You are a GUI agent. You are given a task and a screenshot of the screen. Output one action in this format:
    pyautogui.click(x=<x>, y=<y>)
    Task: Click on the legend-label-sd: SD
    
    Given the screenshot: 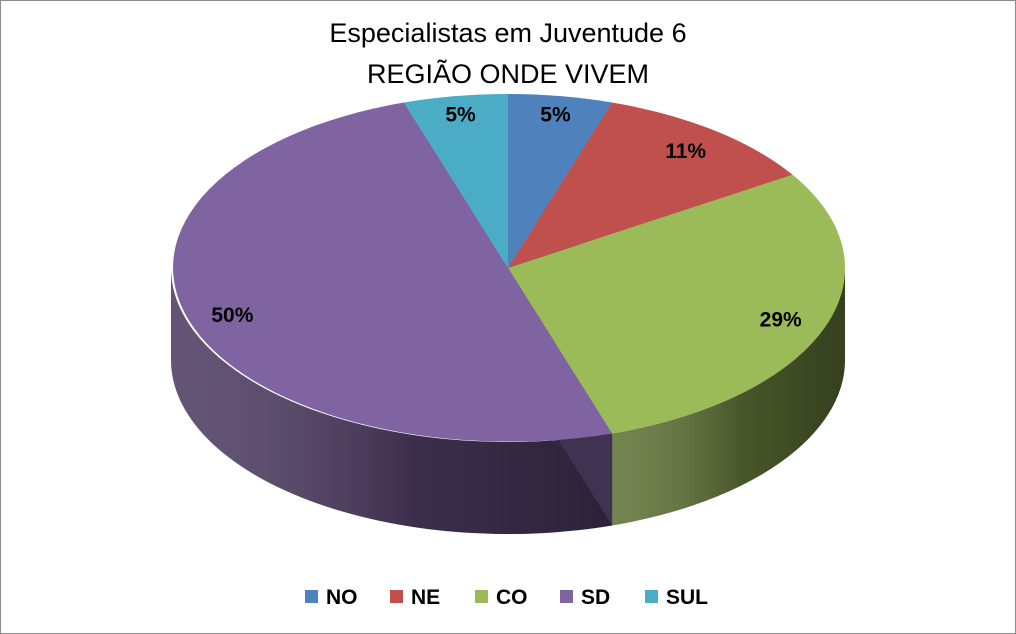 What is the action you would take?
    pyautogui.click(x=595, y=597)
    